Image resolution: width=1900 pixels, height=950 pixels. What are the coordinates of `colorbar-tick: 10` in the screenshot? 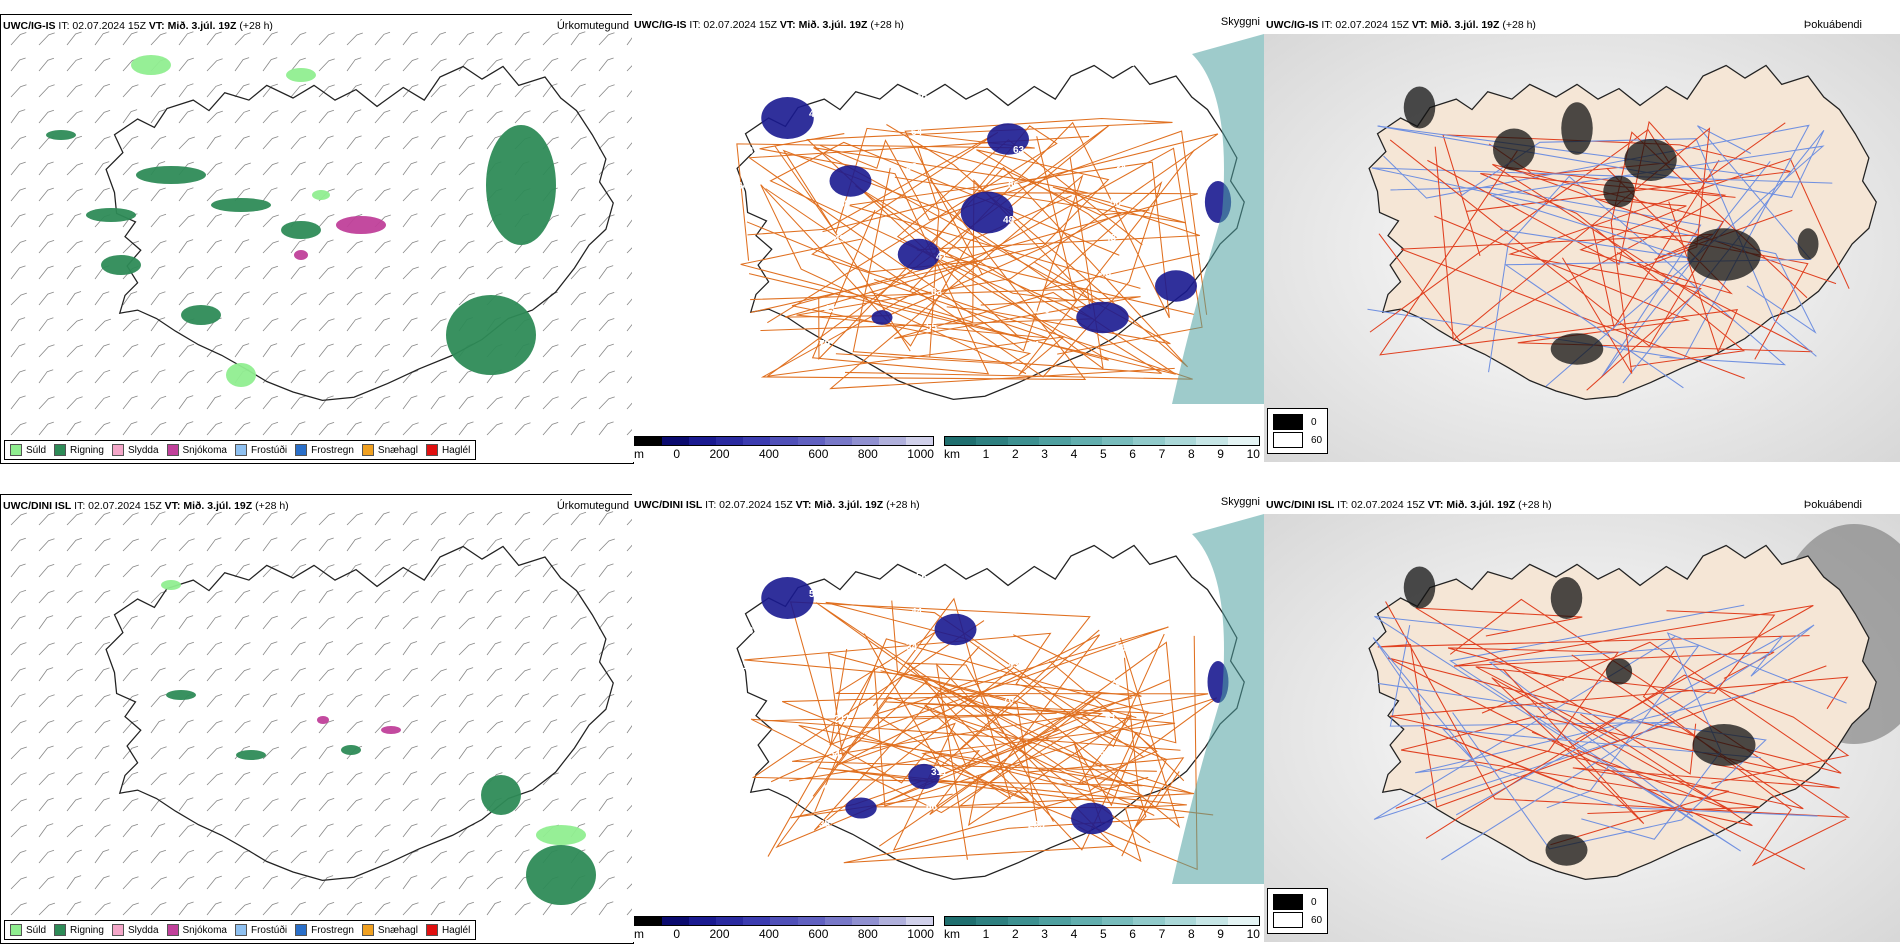 It's located at (1253, 454).